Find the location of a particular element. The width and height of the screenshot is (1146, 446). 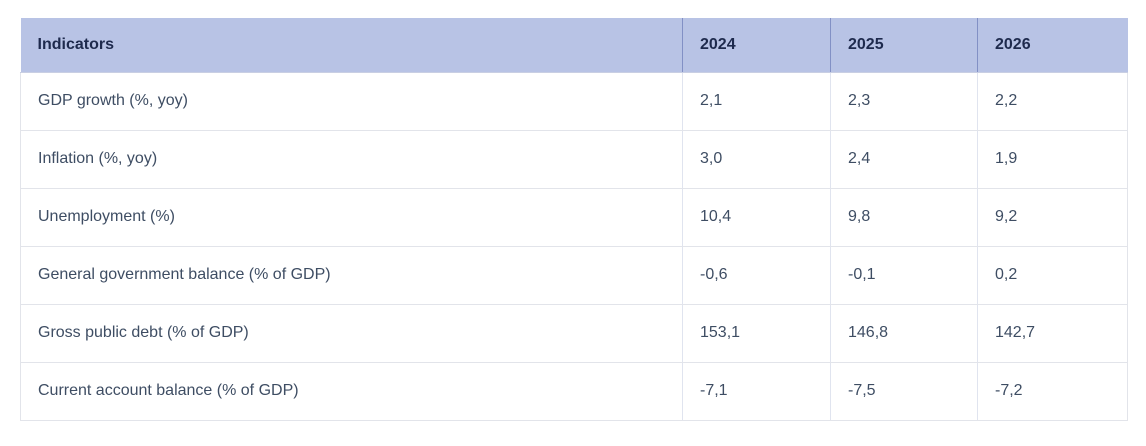

row-label-gdp-growth: GDP growth (%, yoy) is located at coordinates (351, 101).